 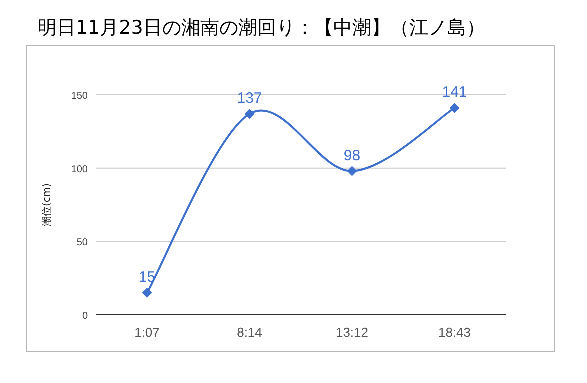 I want to click on x-tick-label: 8:14, so click(x=249, y=332).